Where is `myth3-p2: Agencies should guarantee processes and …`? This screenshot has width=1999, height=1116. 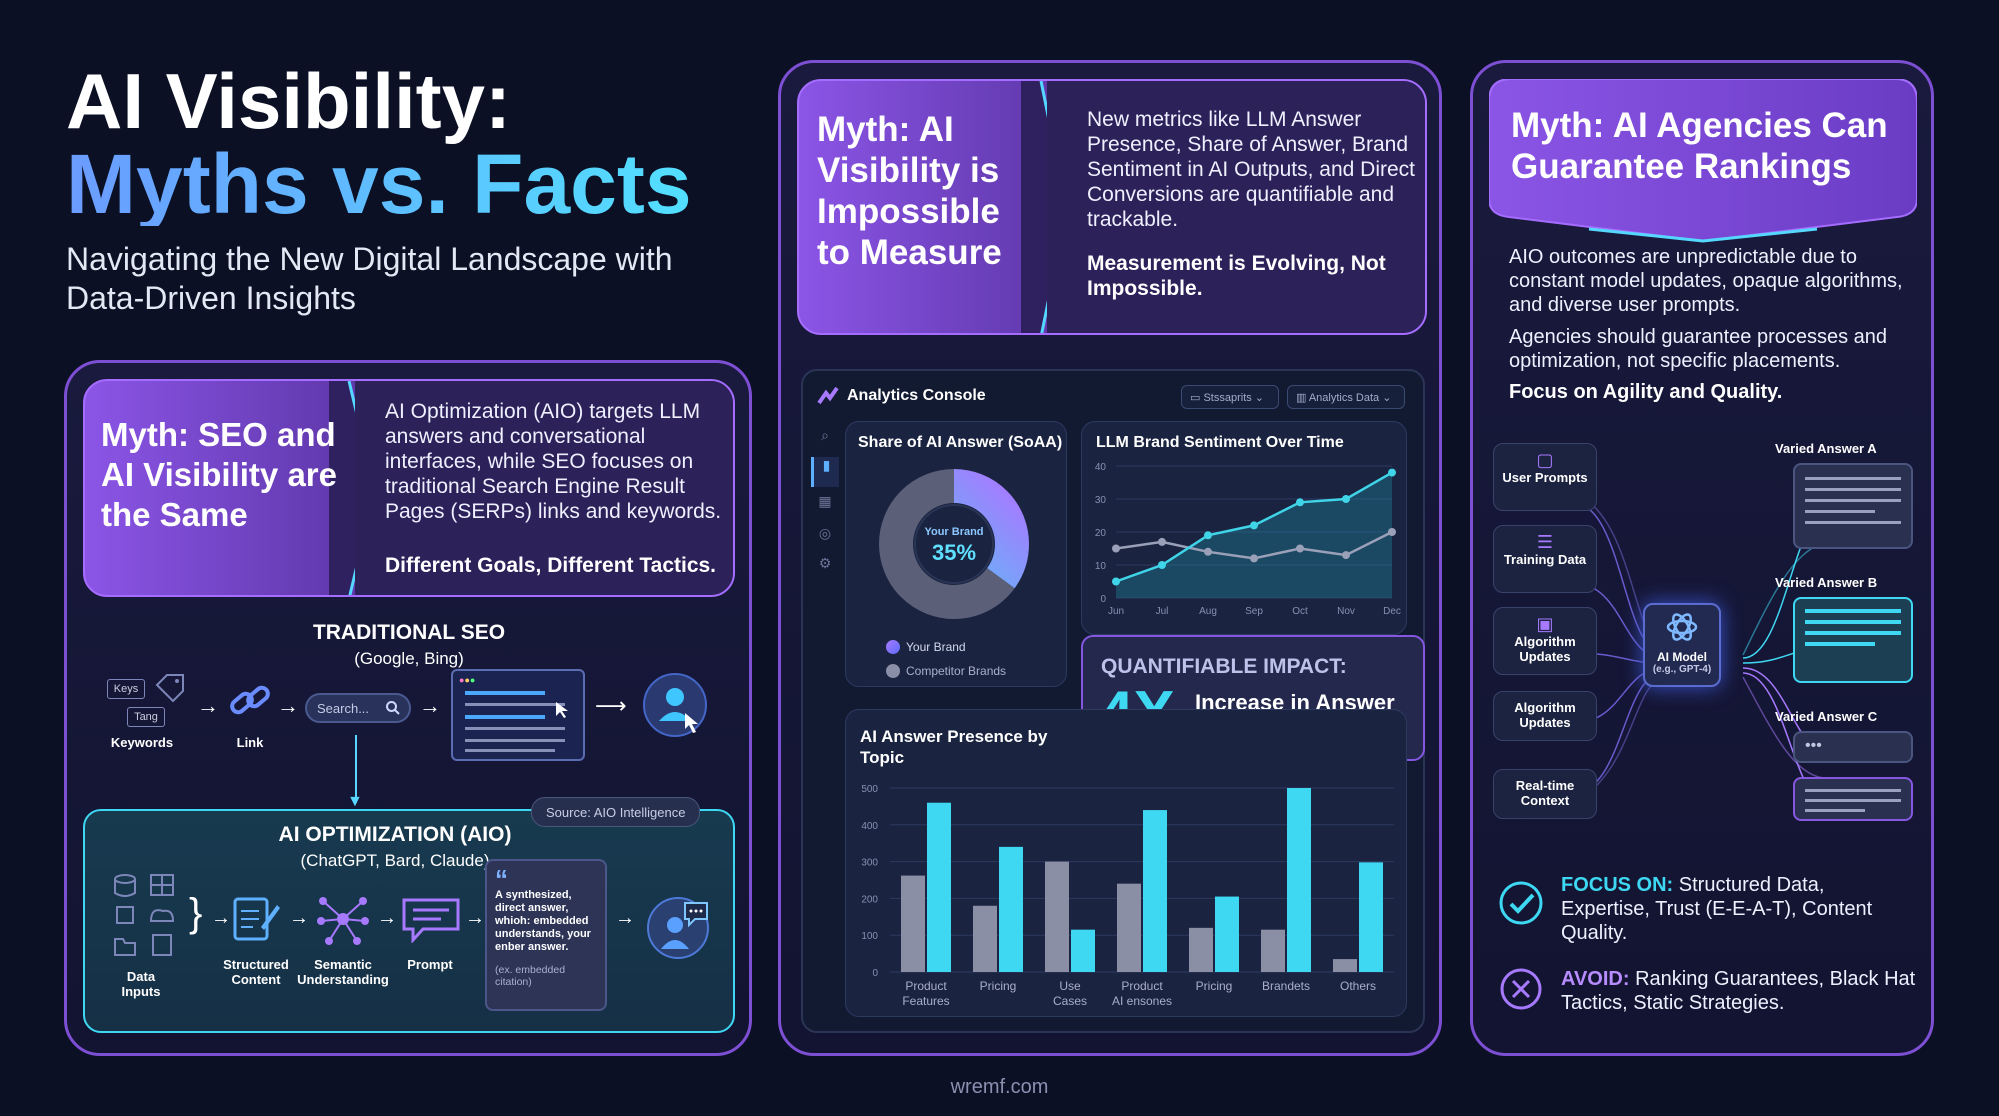
myth3-p2: Agencies should guarantee processes and … is located at coordinates (1698, 349).